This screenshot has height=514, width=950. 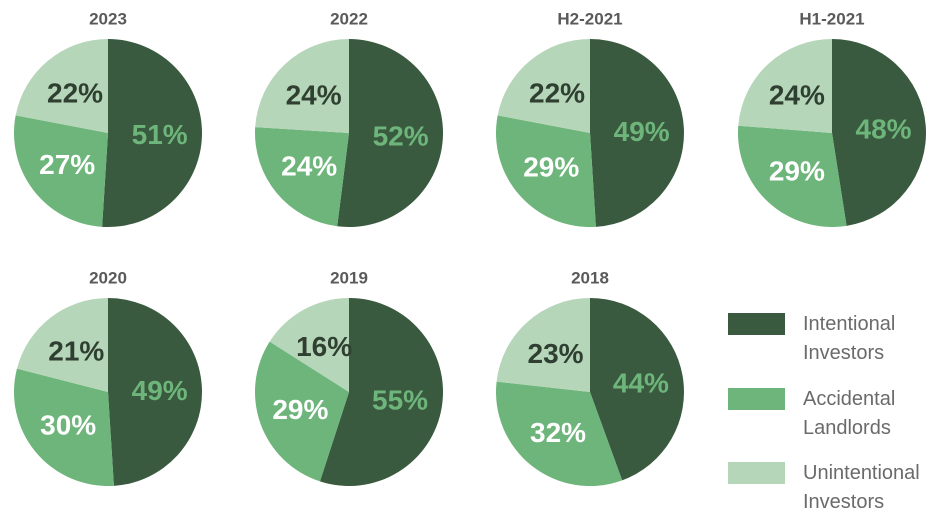 What do you see at coordinates (108, 277) in the screenshot?
I see `chart-title: 2020` at bounding box center [108, 277].